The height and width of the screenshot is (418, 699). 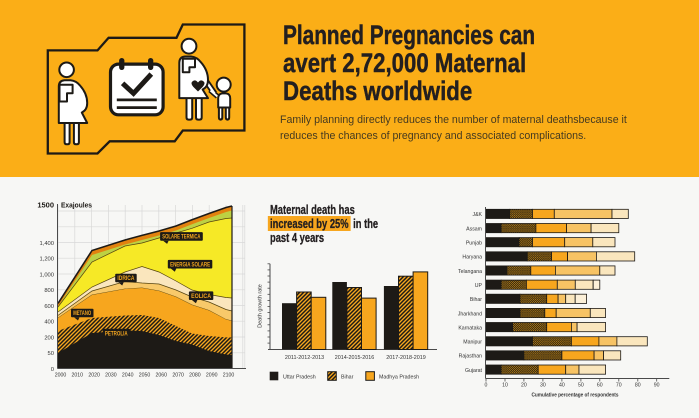 I want to click on svg-text: Telangana, so click(x=470, y=272).